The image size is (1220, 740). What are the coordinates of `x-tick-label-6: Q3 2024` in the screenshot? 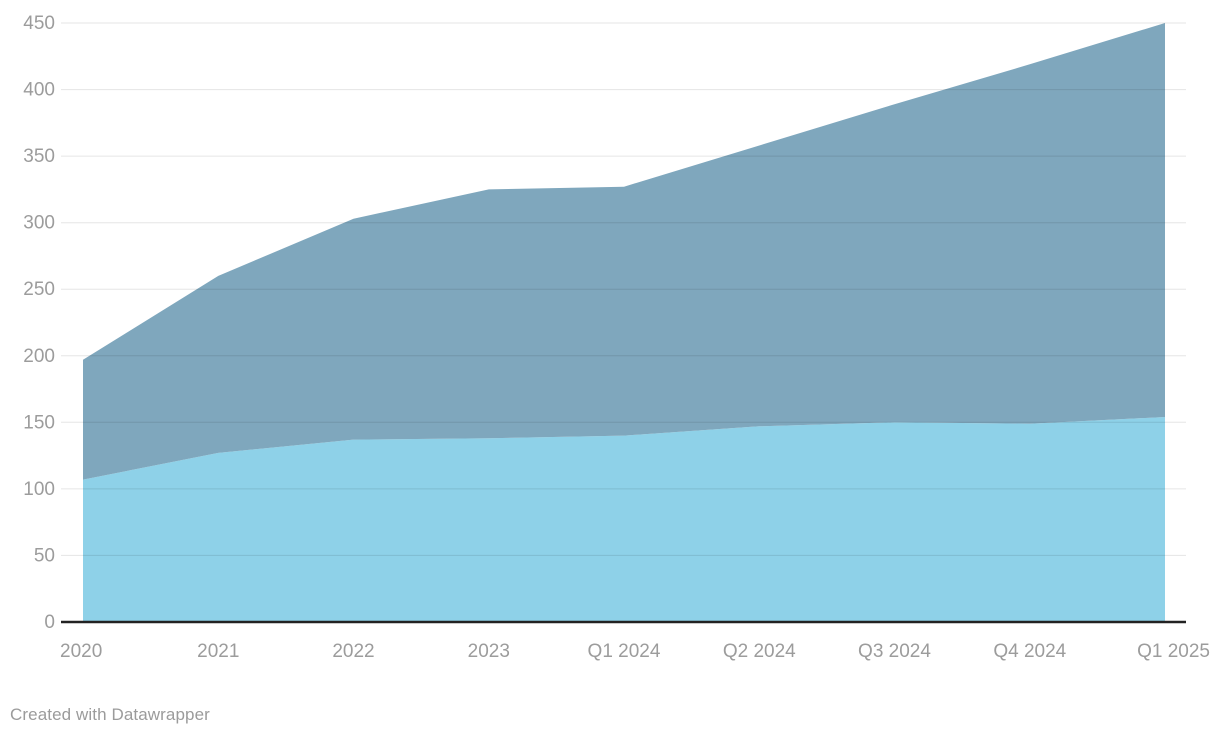 It's located at (894, 651).